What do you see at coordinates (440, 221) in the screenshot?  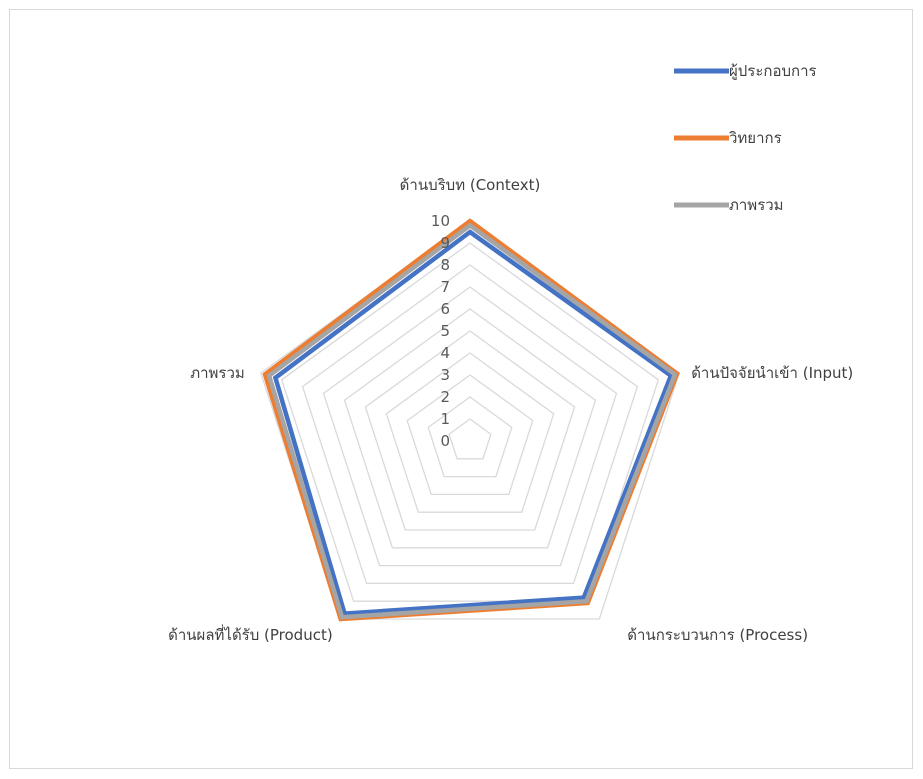 I see `tick-label: 10` at bounding box center [440, 221].